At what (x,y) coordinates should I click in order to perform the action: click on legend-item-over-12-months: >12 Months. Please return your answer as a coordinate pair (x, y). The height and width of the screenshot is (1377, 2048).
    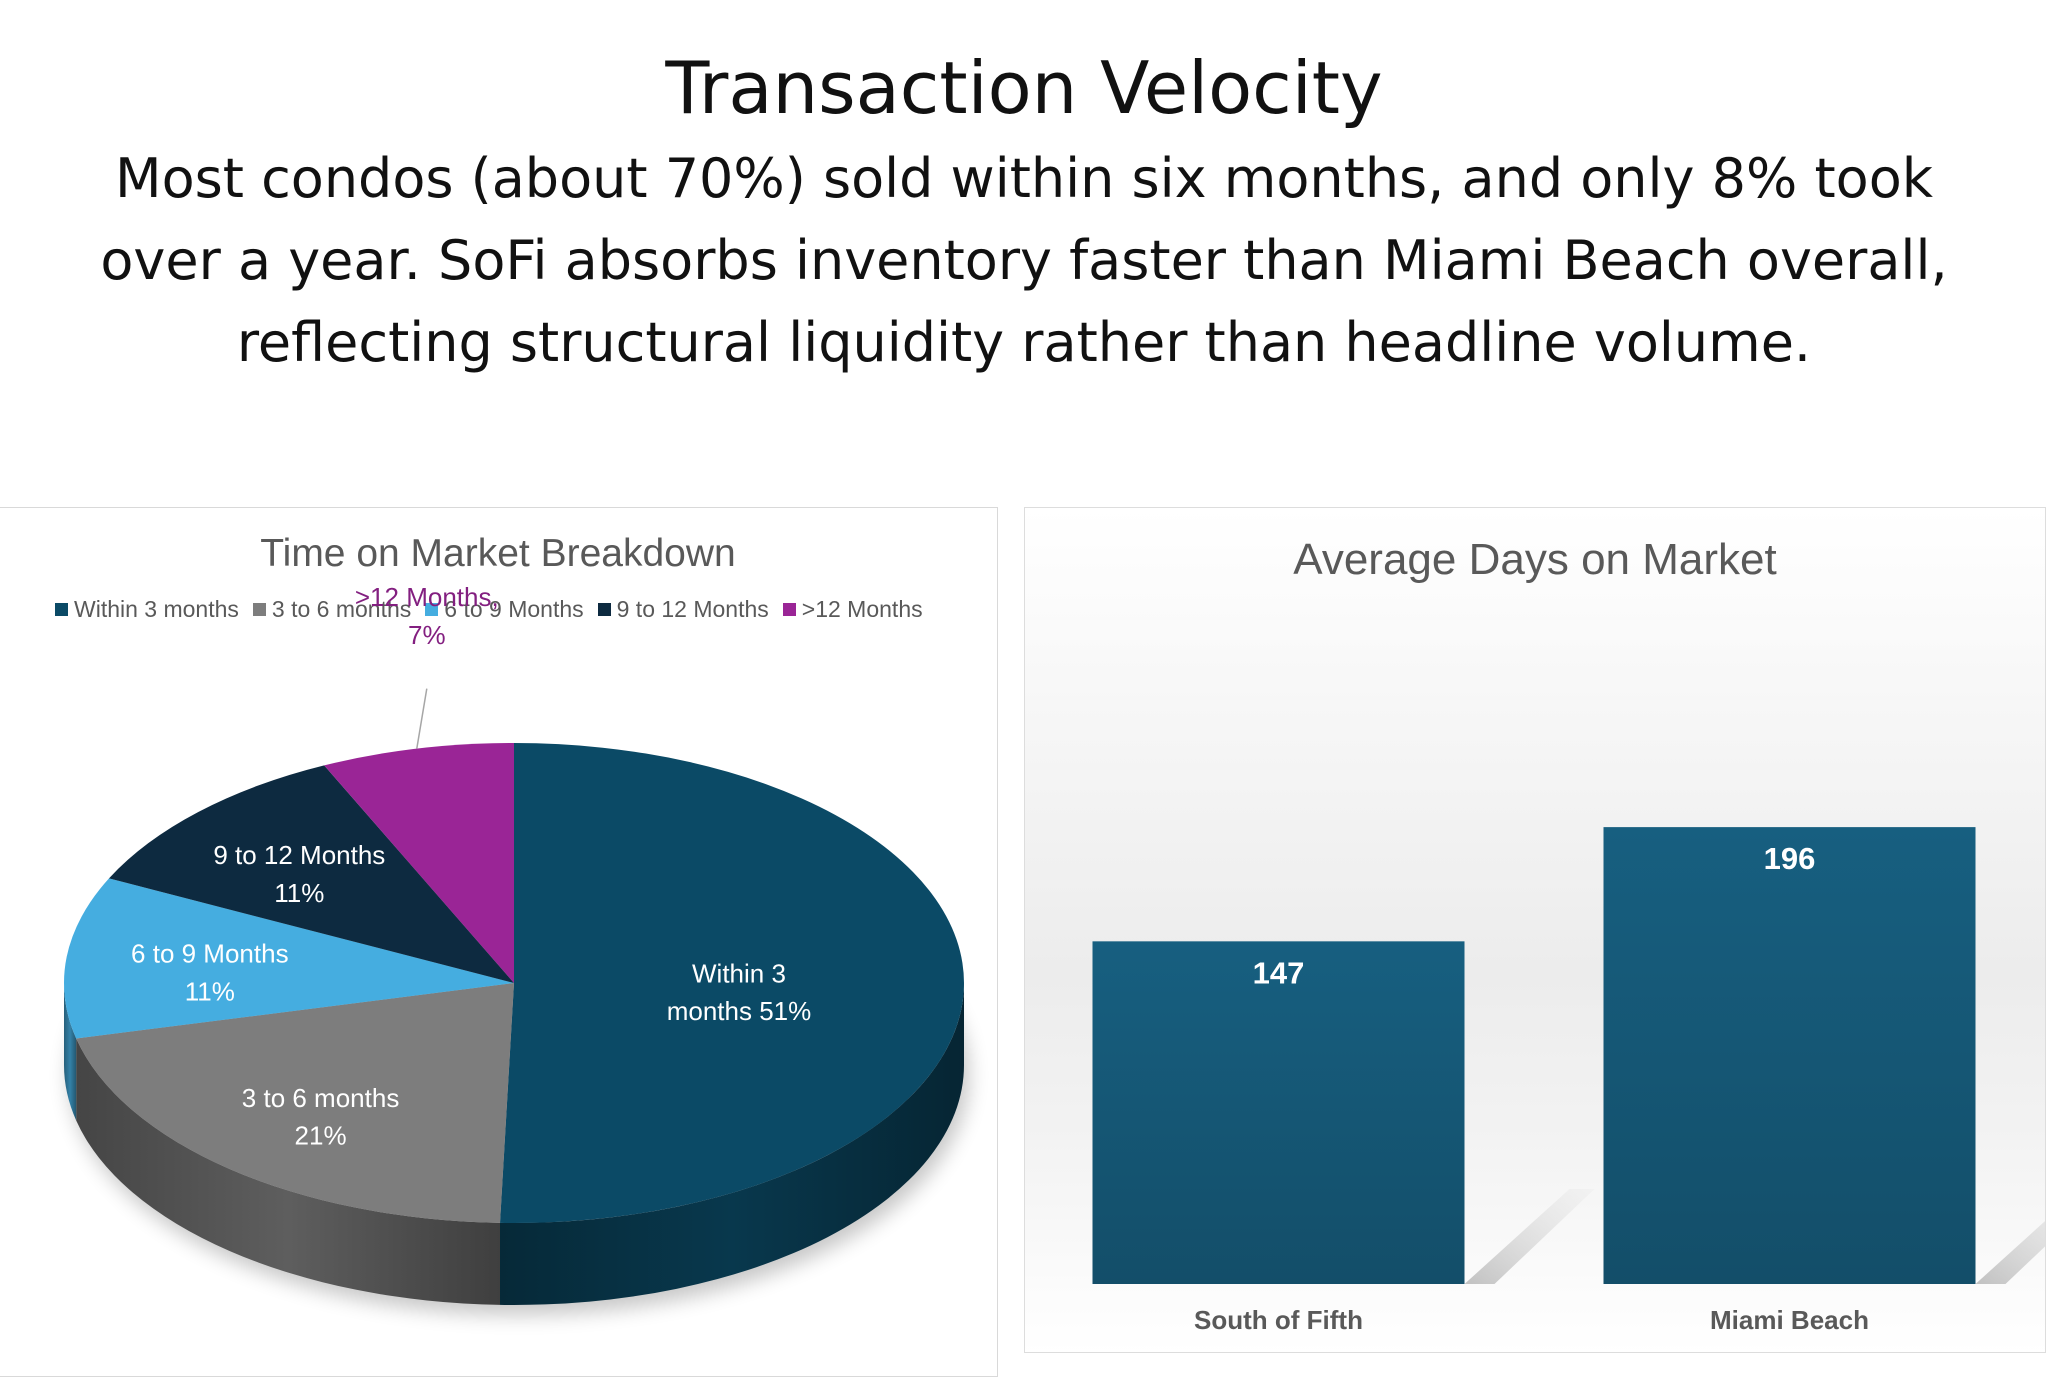
    Looking at the image, I should click on (852, 609).